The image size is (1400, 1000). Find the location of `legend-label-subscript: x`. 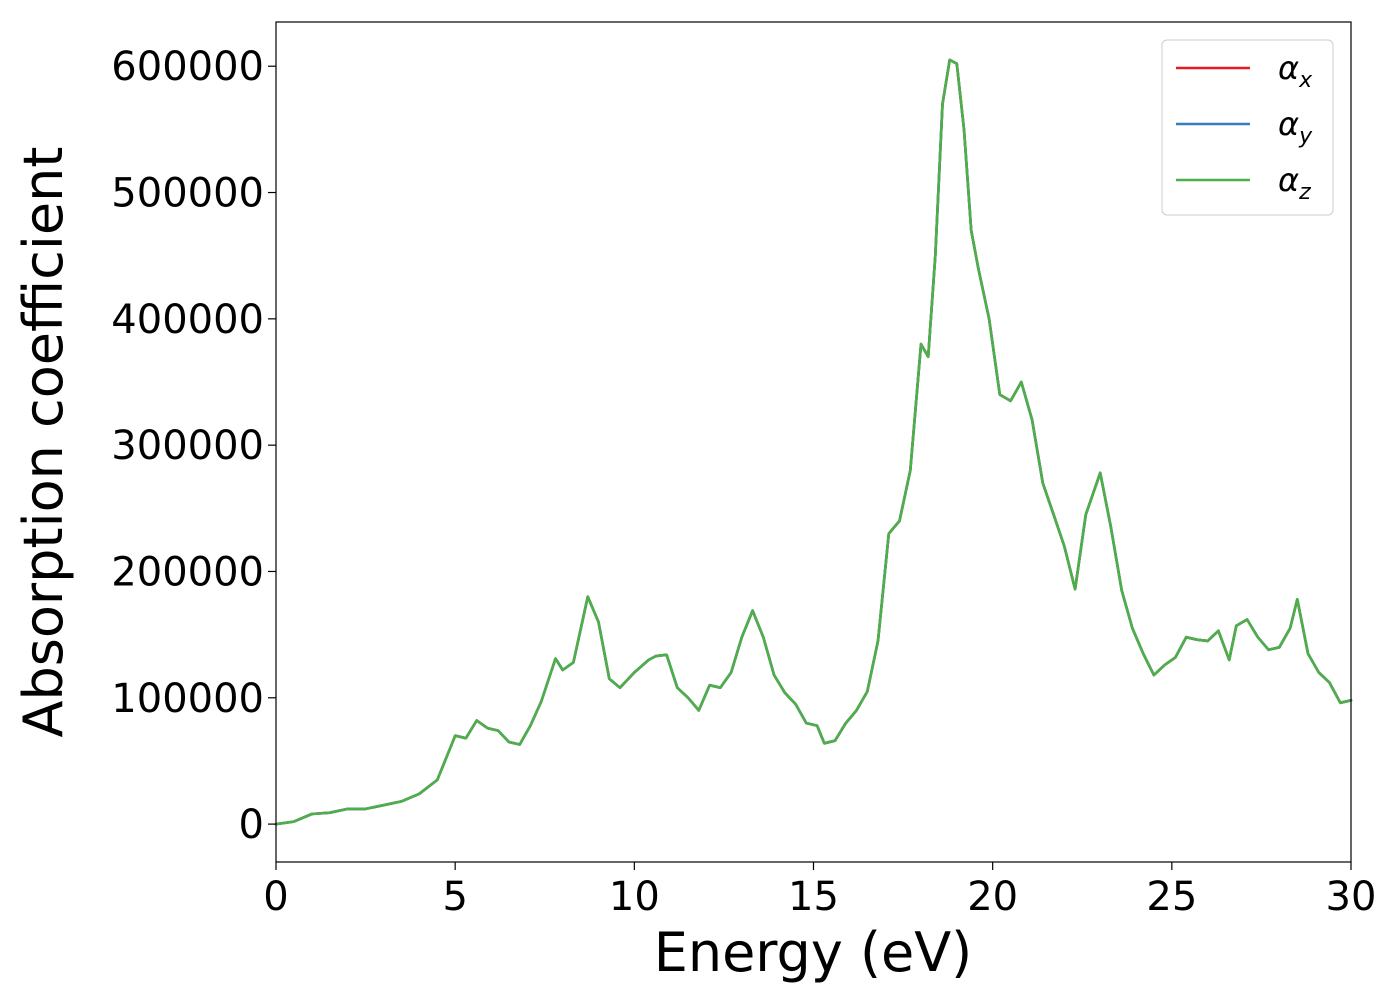

legend-label-subscript: x is located at coordinates (1305, 80).